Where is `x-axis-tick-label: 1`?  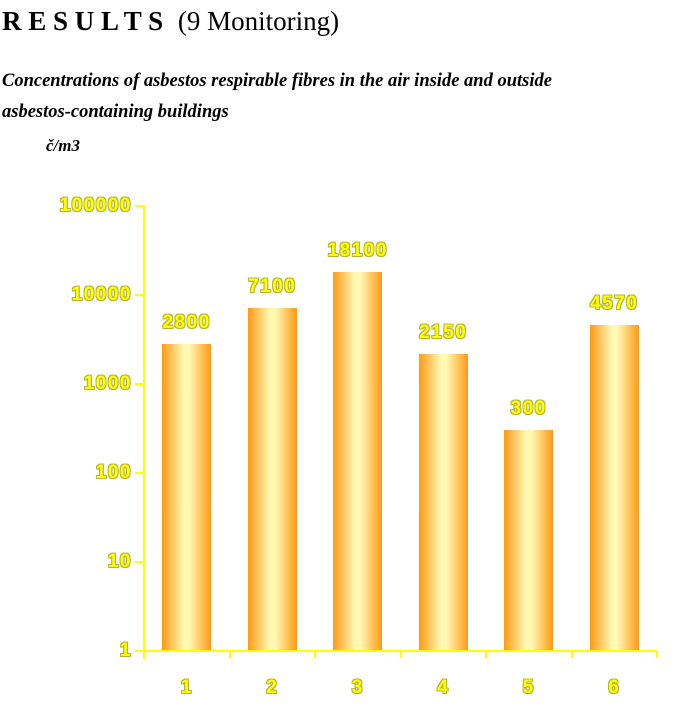 x-axis-tick-label: 1 is located at coordinates (186, 687).